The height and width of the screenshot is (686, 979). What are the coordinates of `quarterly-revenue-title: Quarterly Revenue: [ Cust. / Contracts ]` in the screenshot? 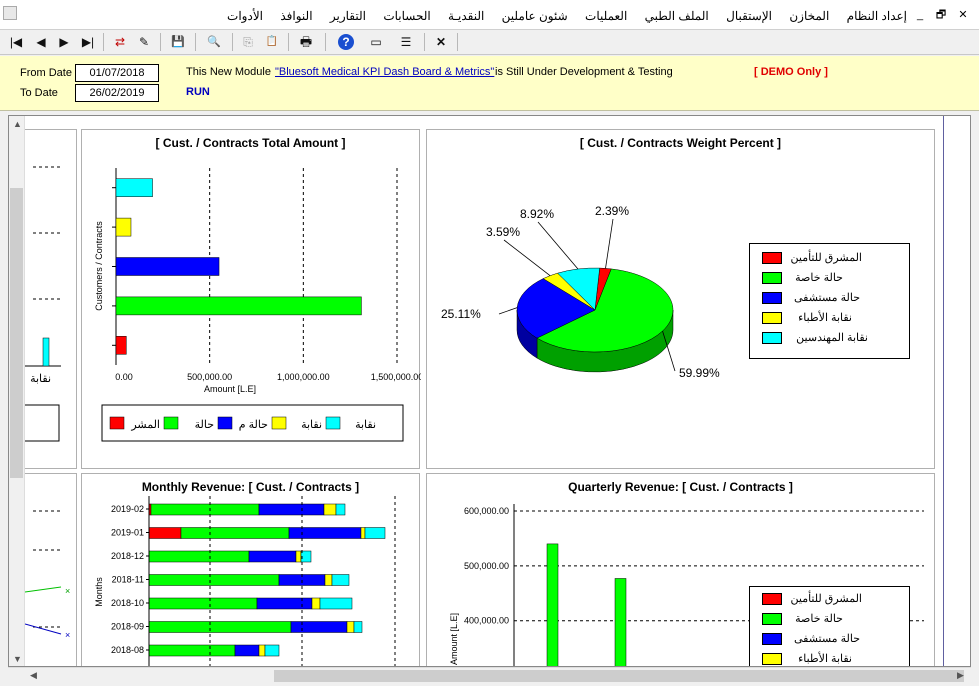 It's located at (680, 487).